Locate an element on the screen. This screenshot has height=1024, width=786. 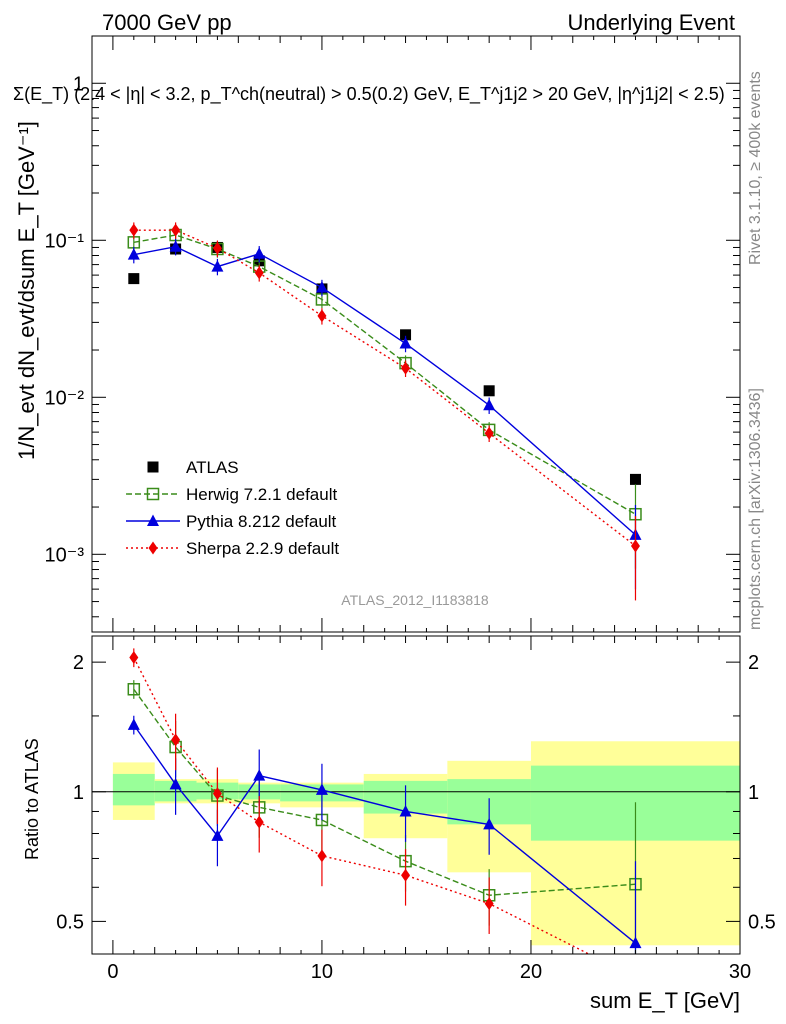
header-left: 7000 GeV pp is located at coordinates (167, 22).